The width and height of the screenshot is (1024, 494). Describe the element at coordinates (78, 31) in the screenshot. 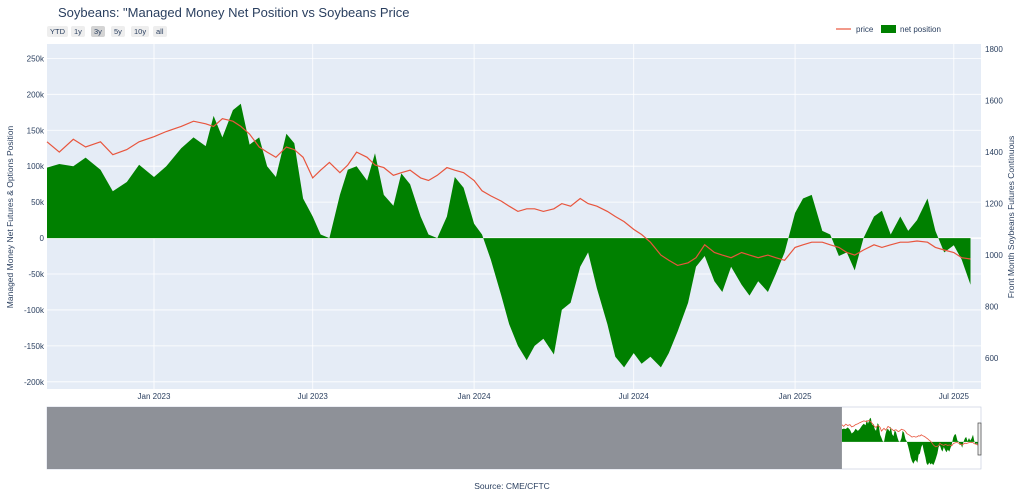

I see `range-button-1y: 1y` at that location.